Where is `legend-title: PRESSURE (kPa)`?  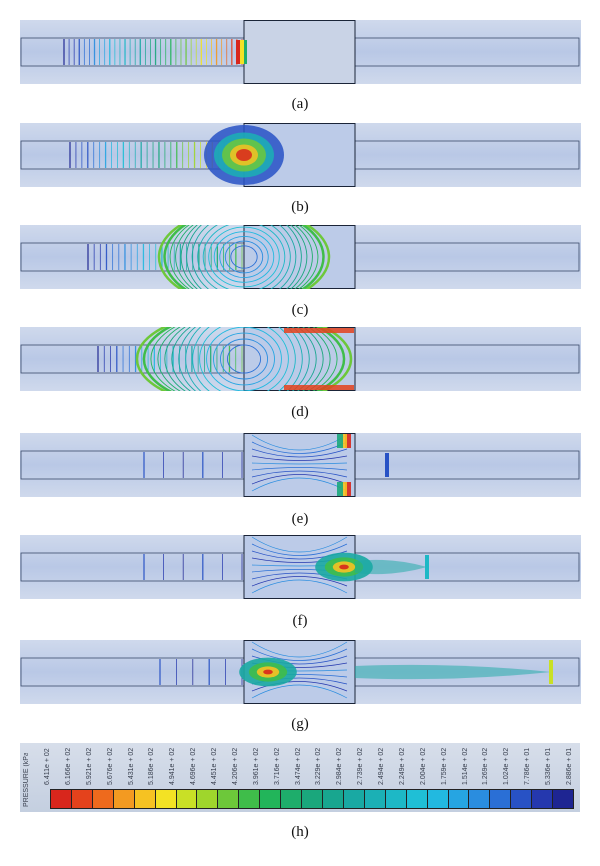
legend-title: PRESSURE (kPa) is located at coordinates (26, 780).